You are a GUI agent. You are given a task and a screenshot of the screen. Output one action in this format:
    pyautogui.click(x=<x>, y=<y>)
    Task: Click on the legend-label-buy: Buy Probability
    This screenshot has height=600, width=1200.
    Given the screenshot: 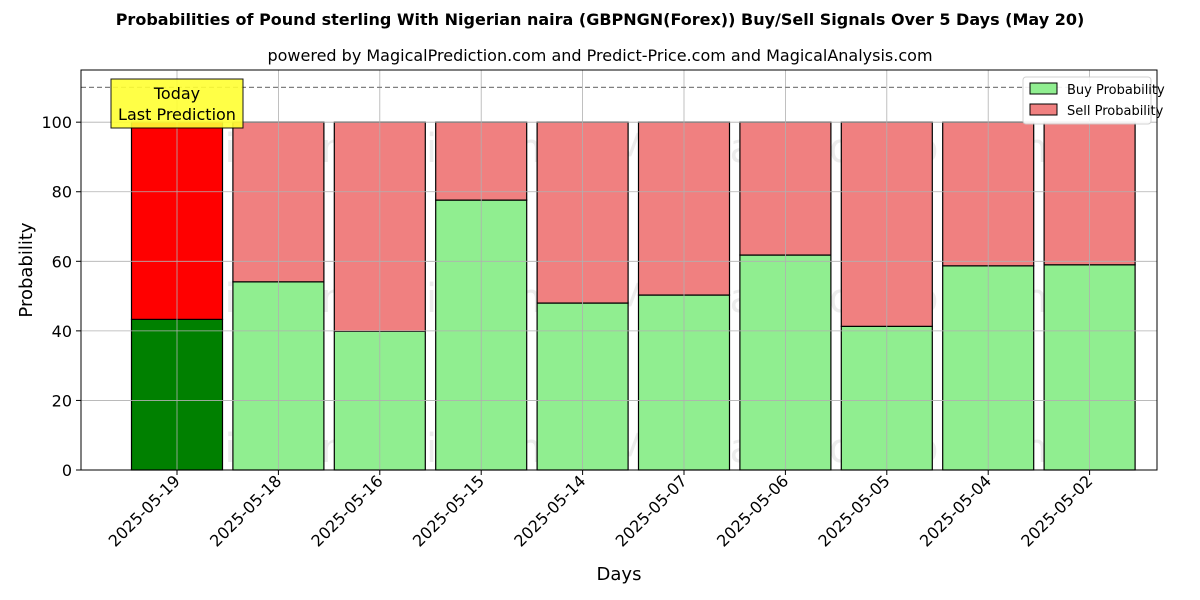 What is the action you would take?
    pyautogui.click(x=1116, y=90)
    